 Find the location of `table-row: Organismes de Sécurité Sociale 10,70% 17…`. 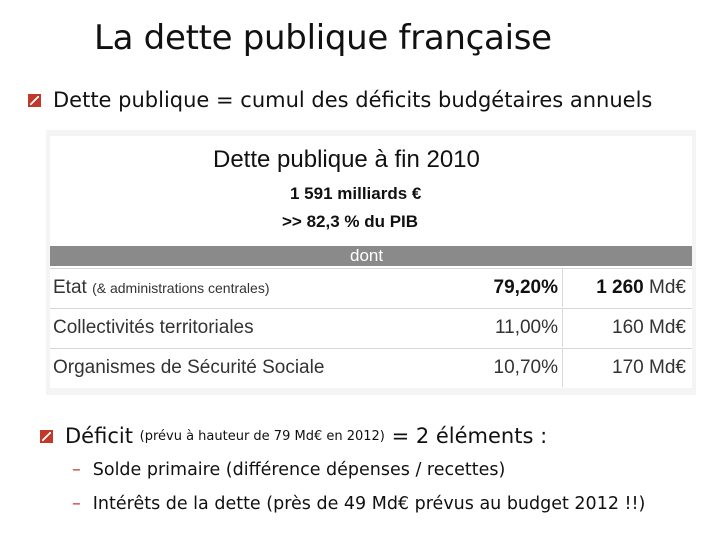

table-row: Organismes de Sécurité Sociale 10,70% 17… is located at coordinates (371, 367).